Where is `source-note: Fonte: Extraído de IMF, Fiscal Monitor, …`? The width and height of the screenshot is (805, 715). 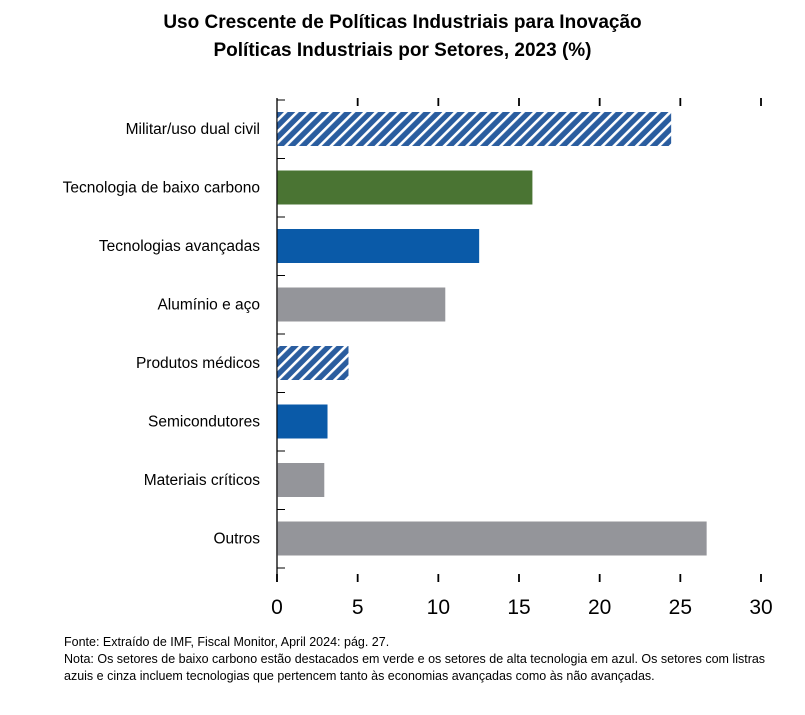 source-note: Fonte: Extraído de IMF, Fiscal Monitor, … is located at coordinates (227, 642).